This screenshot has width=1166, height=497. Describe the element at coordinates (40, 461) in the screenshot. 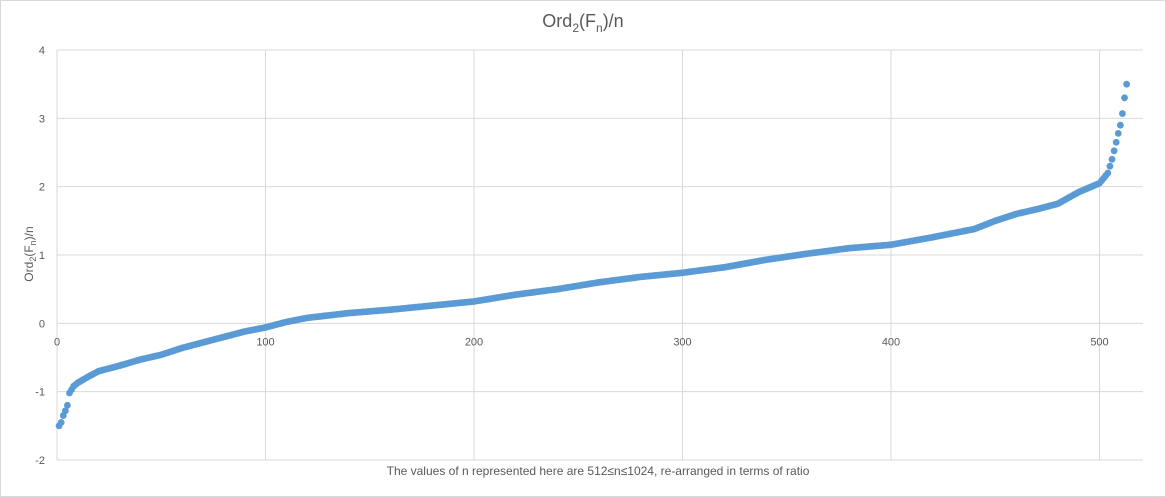

I see `y-tick-label: -2` at that location.